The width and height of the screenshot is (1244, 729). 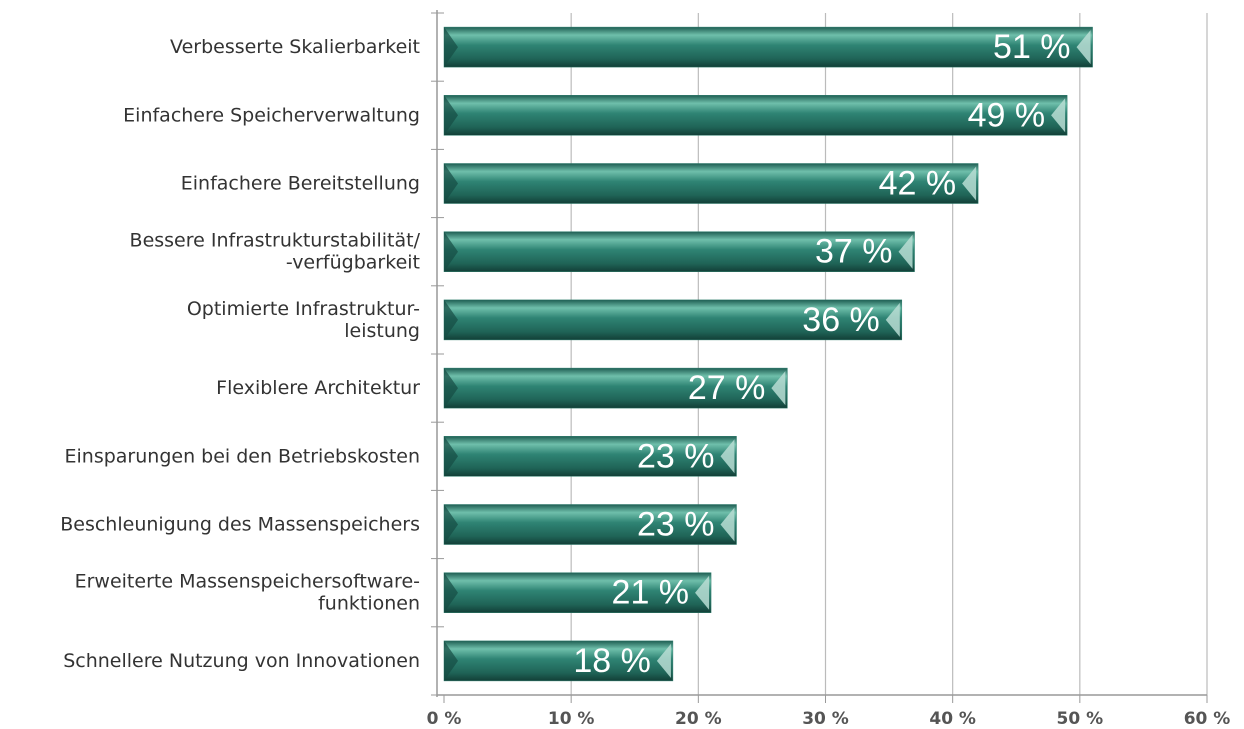 I want to click on value-label: 21 %, so click(x=651, y=593).